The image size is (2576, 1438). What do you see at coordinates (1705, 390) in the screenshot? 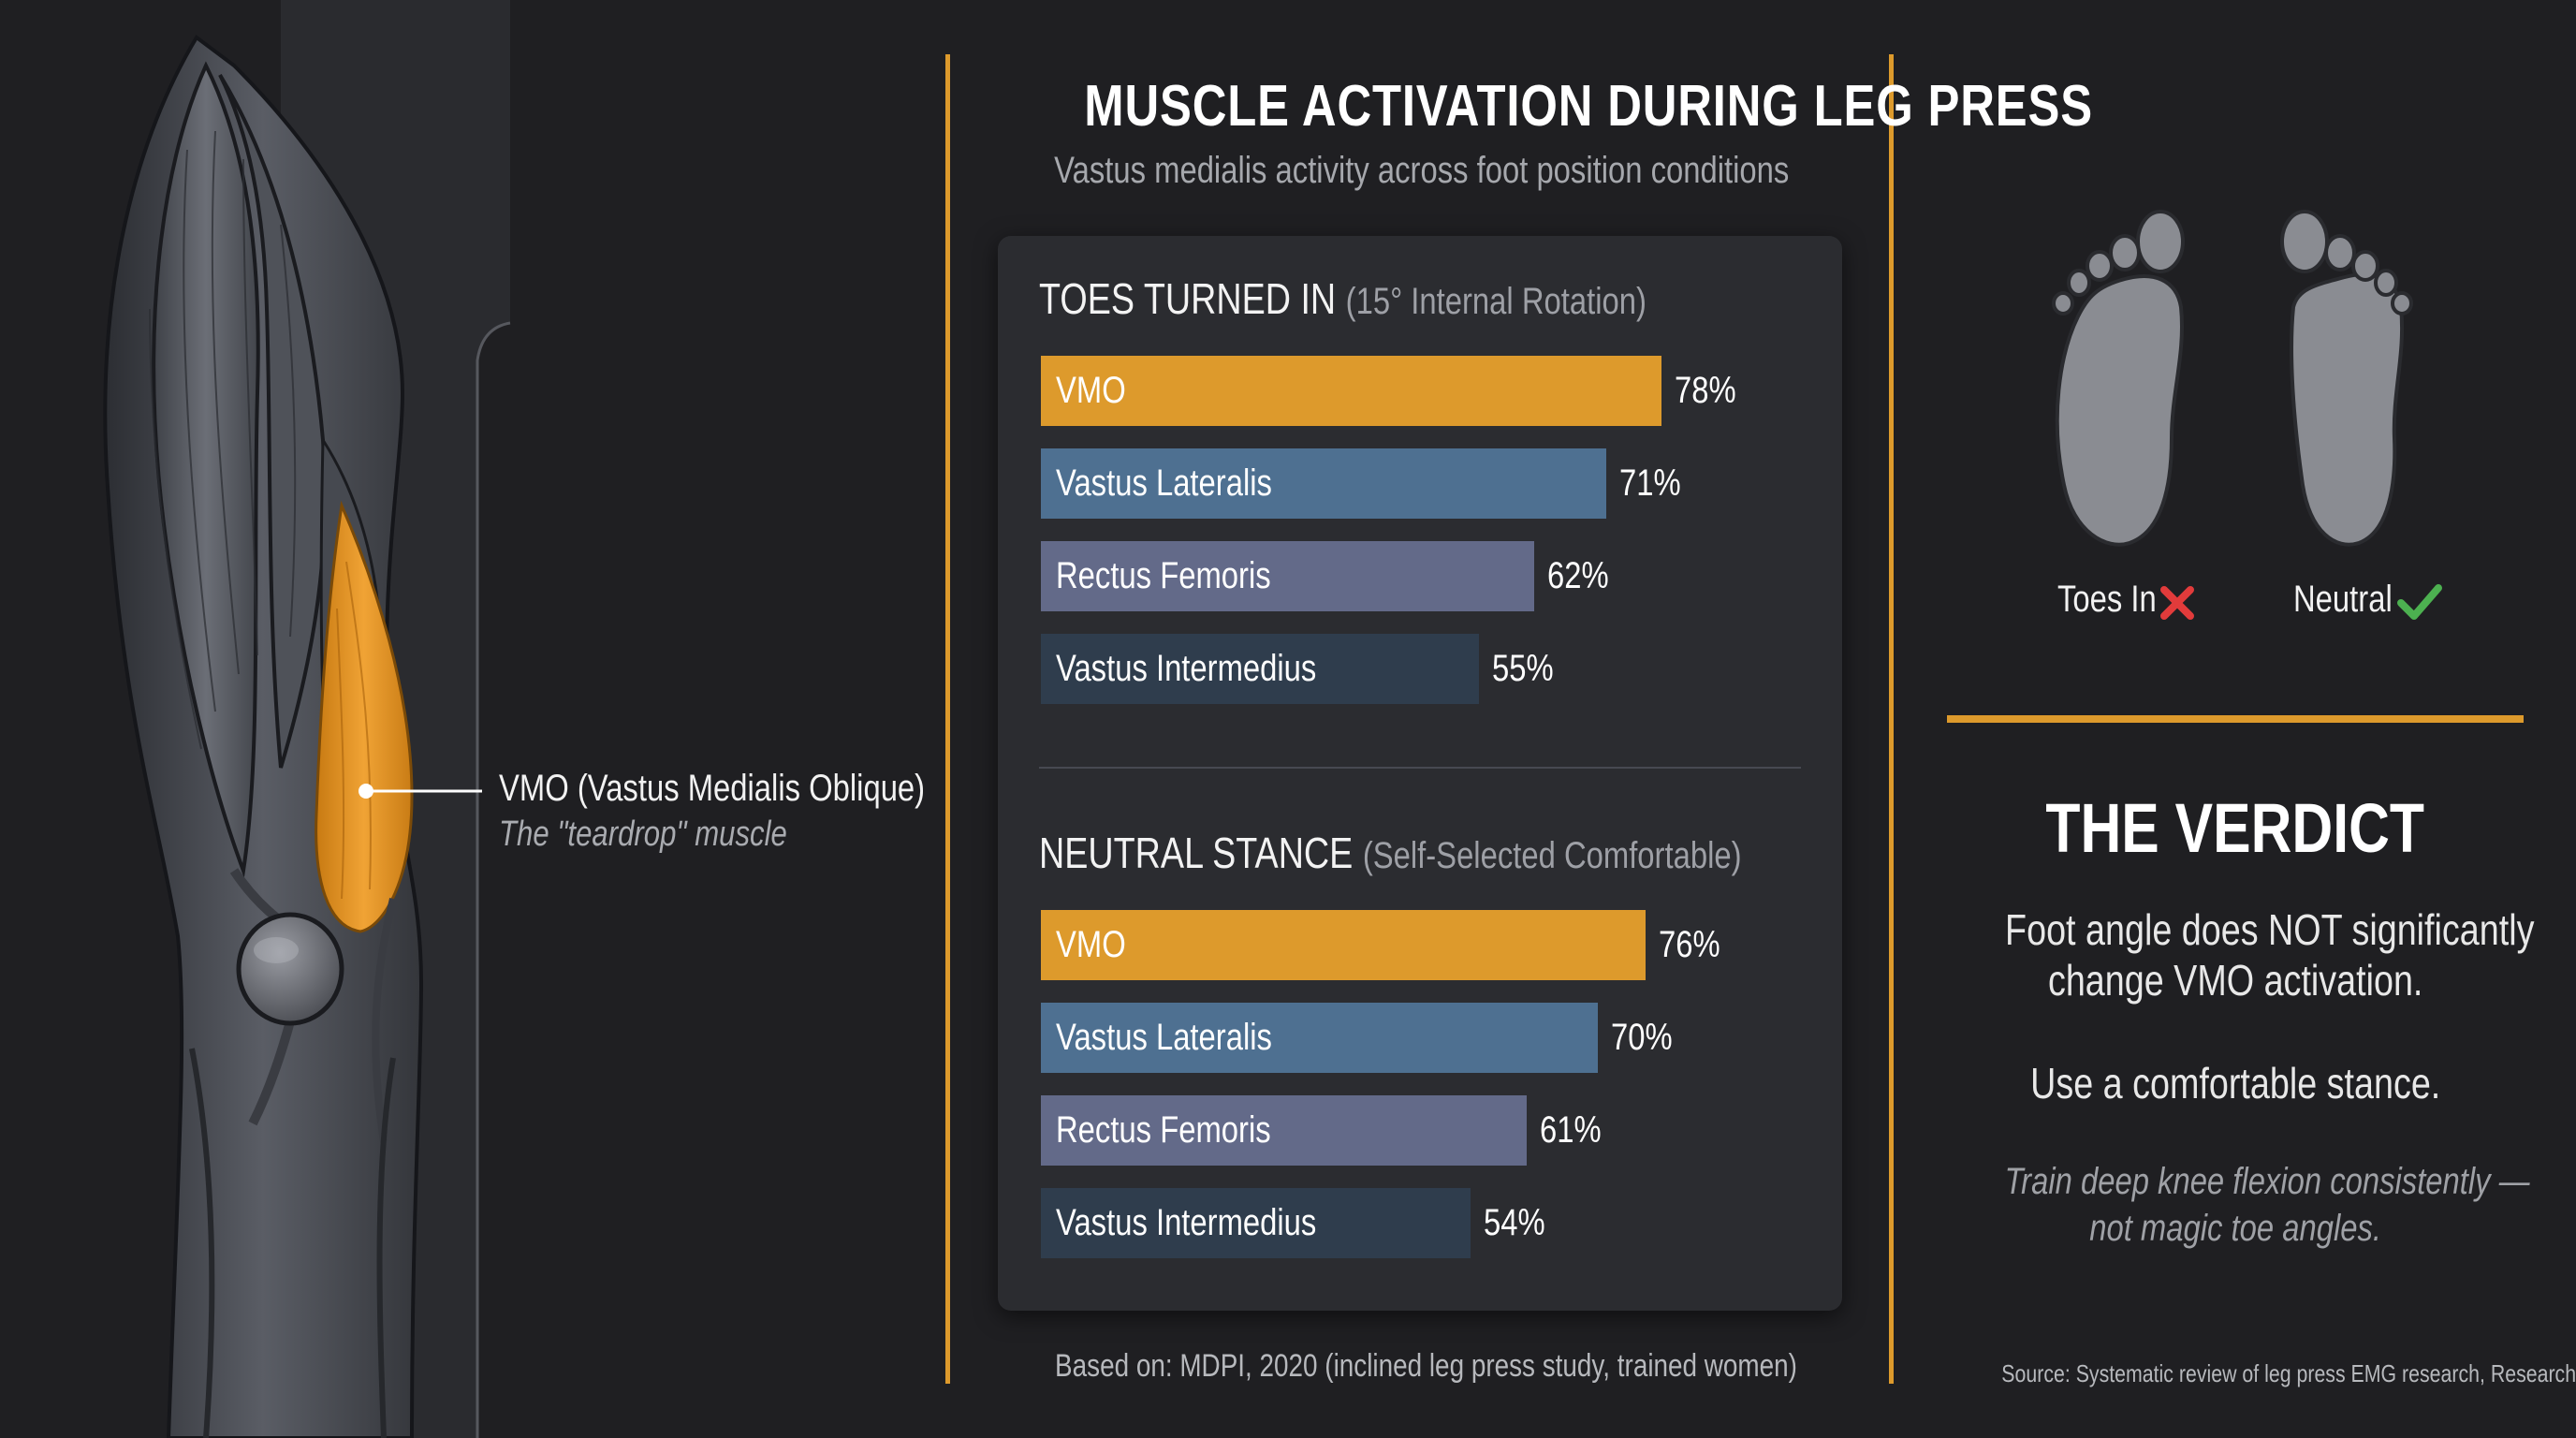
I see `bar-value-label: 78%` at bounding box center [1705, 390].